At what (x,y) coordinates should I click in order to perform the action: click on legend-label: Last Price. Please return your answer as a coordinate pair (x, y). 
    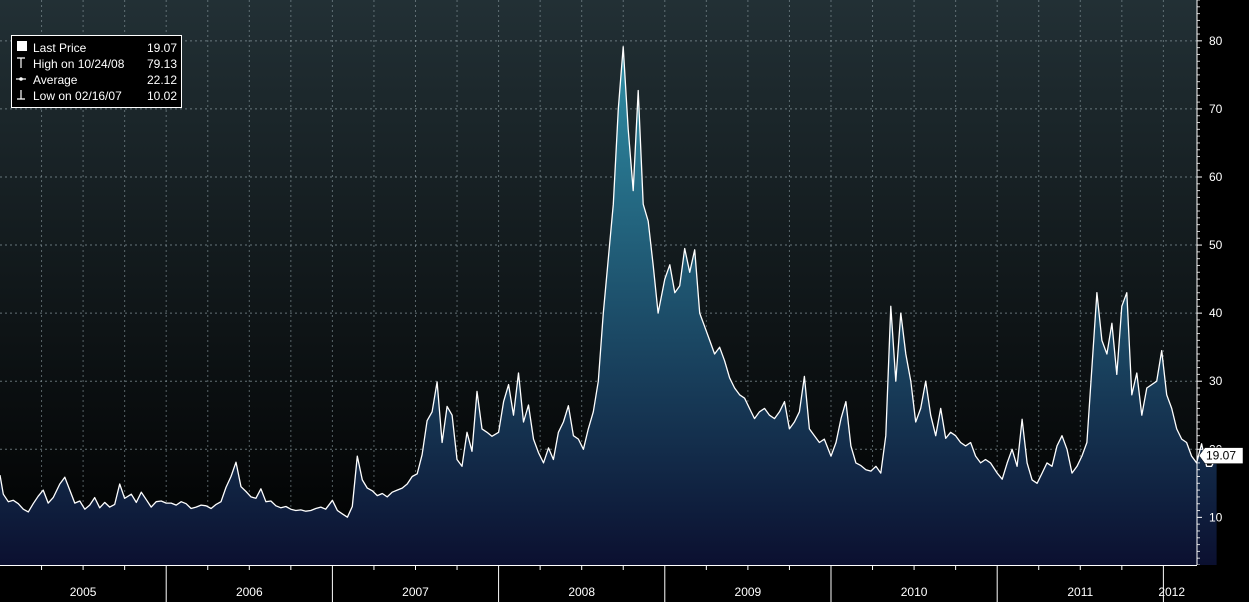
    Looking at the image, I should click on (60, 48).